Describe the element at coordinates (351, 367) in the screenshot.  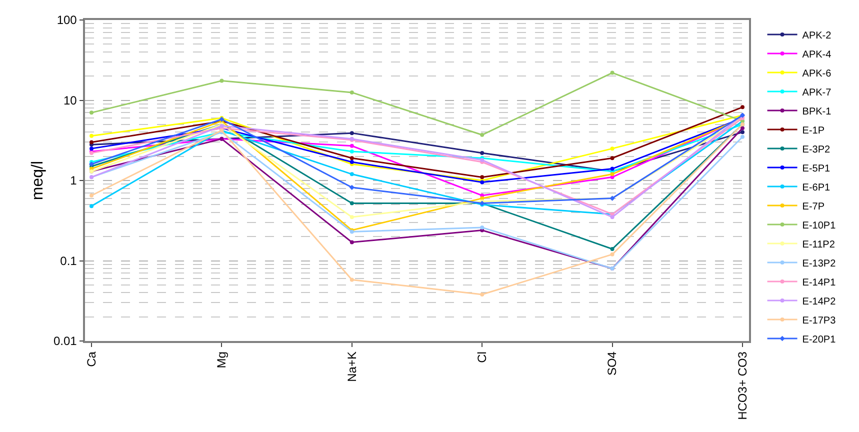
I see `x-tick-label: Na+K` at that location.